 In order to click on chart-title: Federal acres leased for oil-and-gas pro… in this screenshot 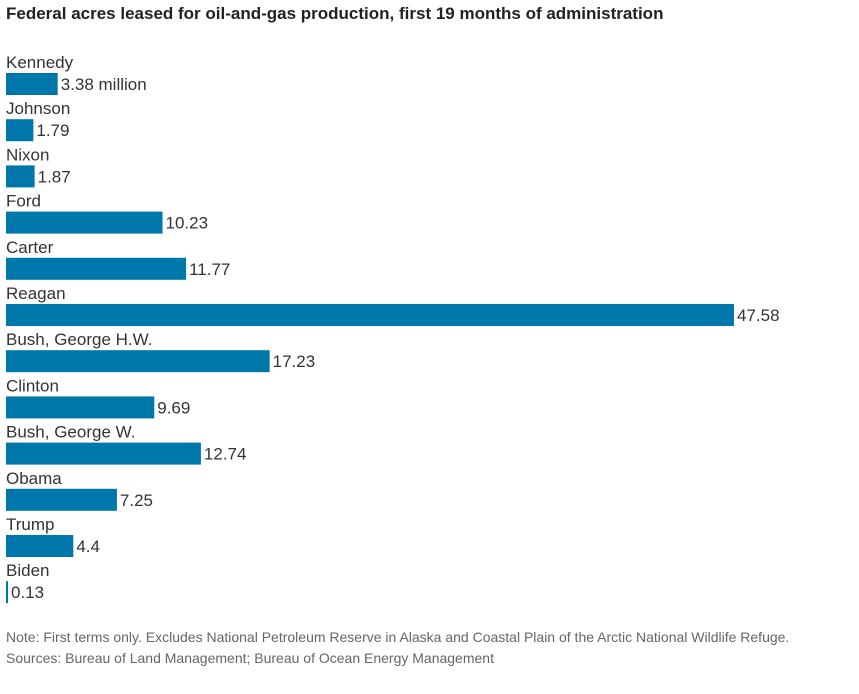, I will do `click(335, 13)`.